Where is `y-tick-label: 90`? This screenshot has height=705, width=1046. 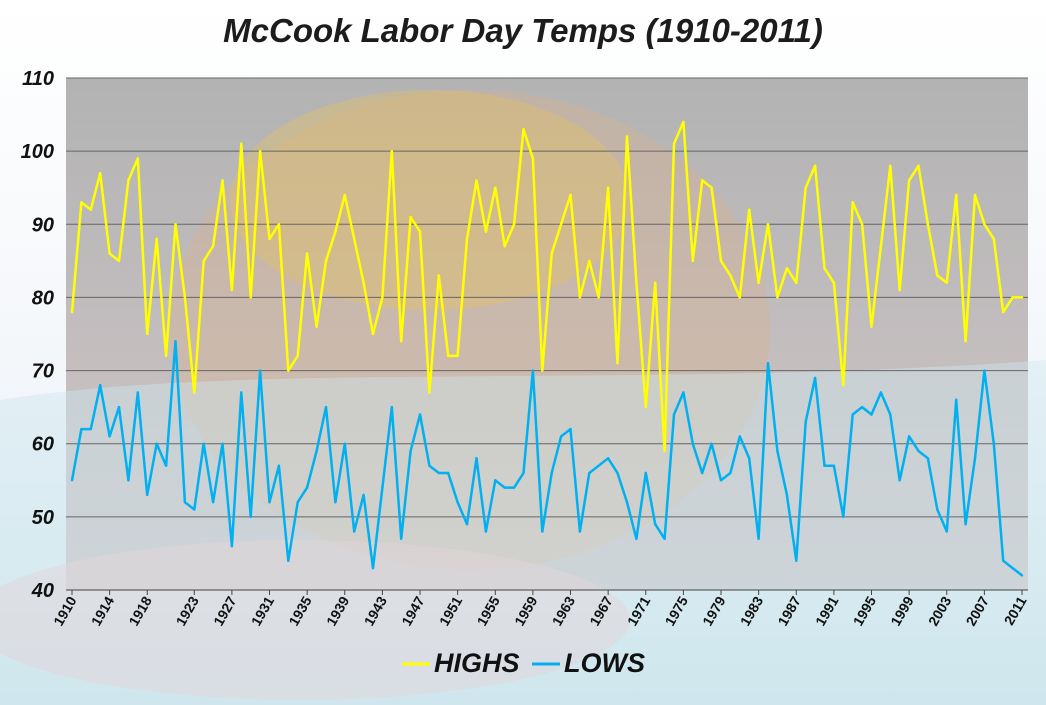 y-tick-label: 90 is located at coordinates (43, 225).